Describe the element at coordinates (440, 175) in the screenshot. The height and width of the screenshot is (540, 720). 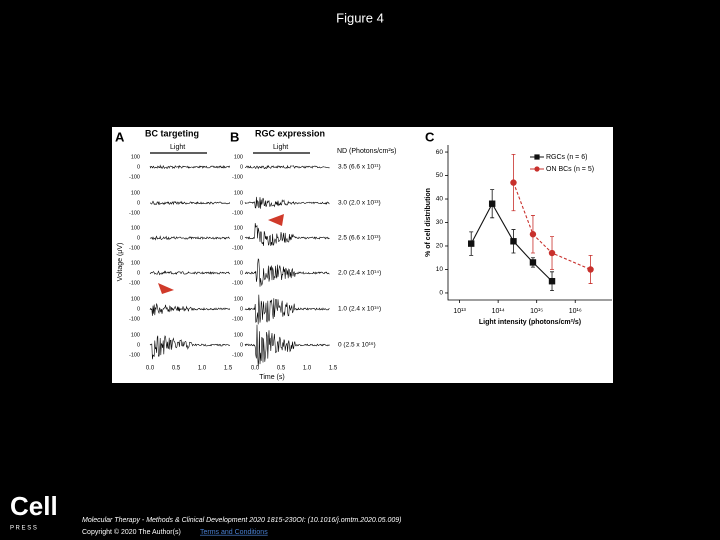
I see `y-tick-label: 50` at that location.